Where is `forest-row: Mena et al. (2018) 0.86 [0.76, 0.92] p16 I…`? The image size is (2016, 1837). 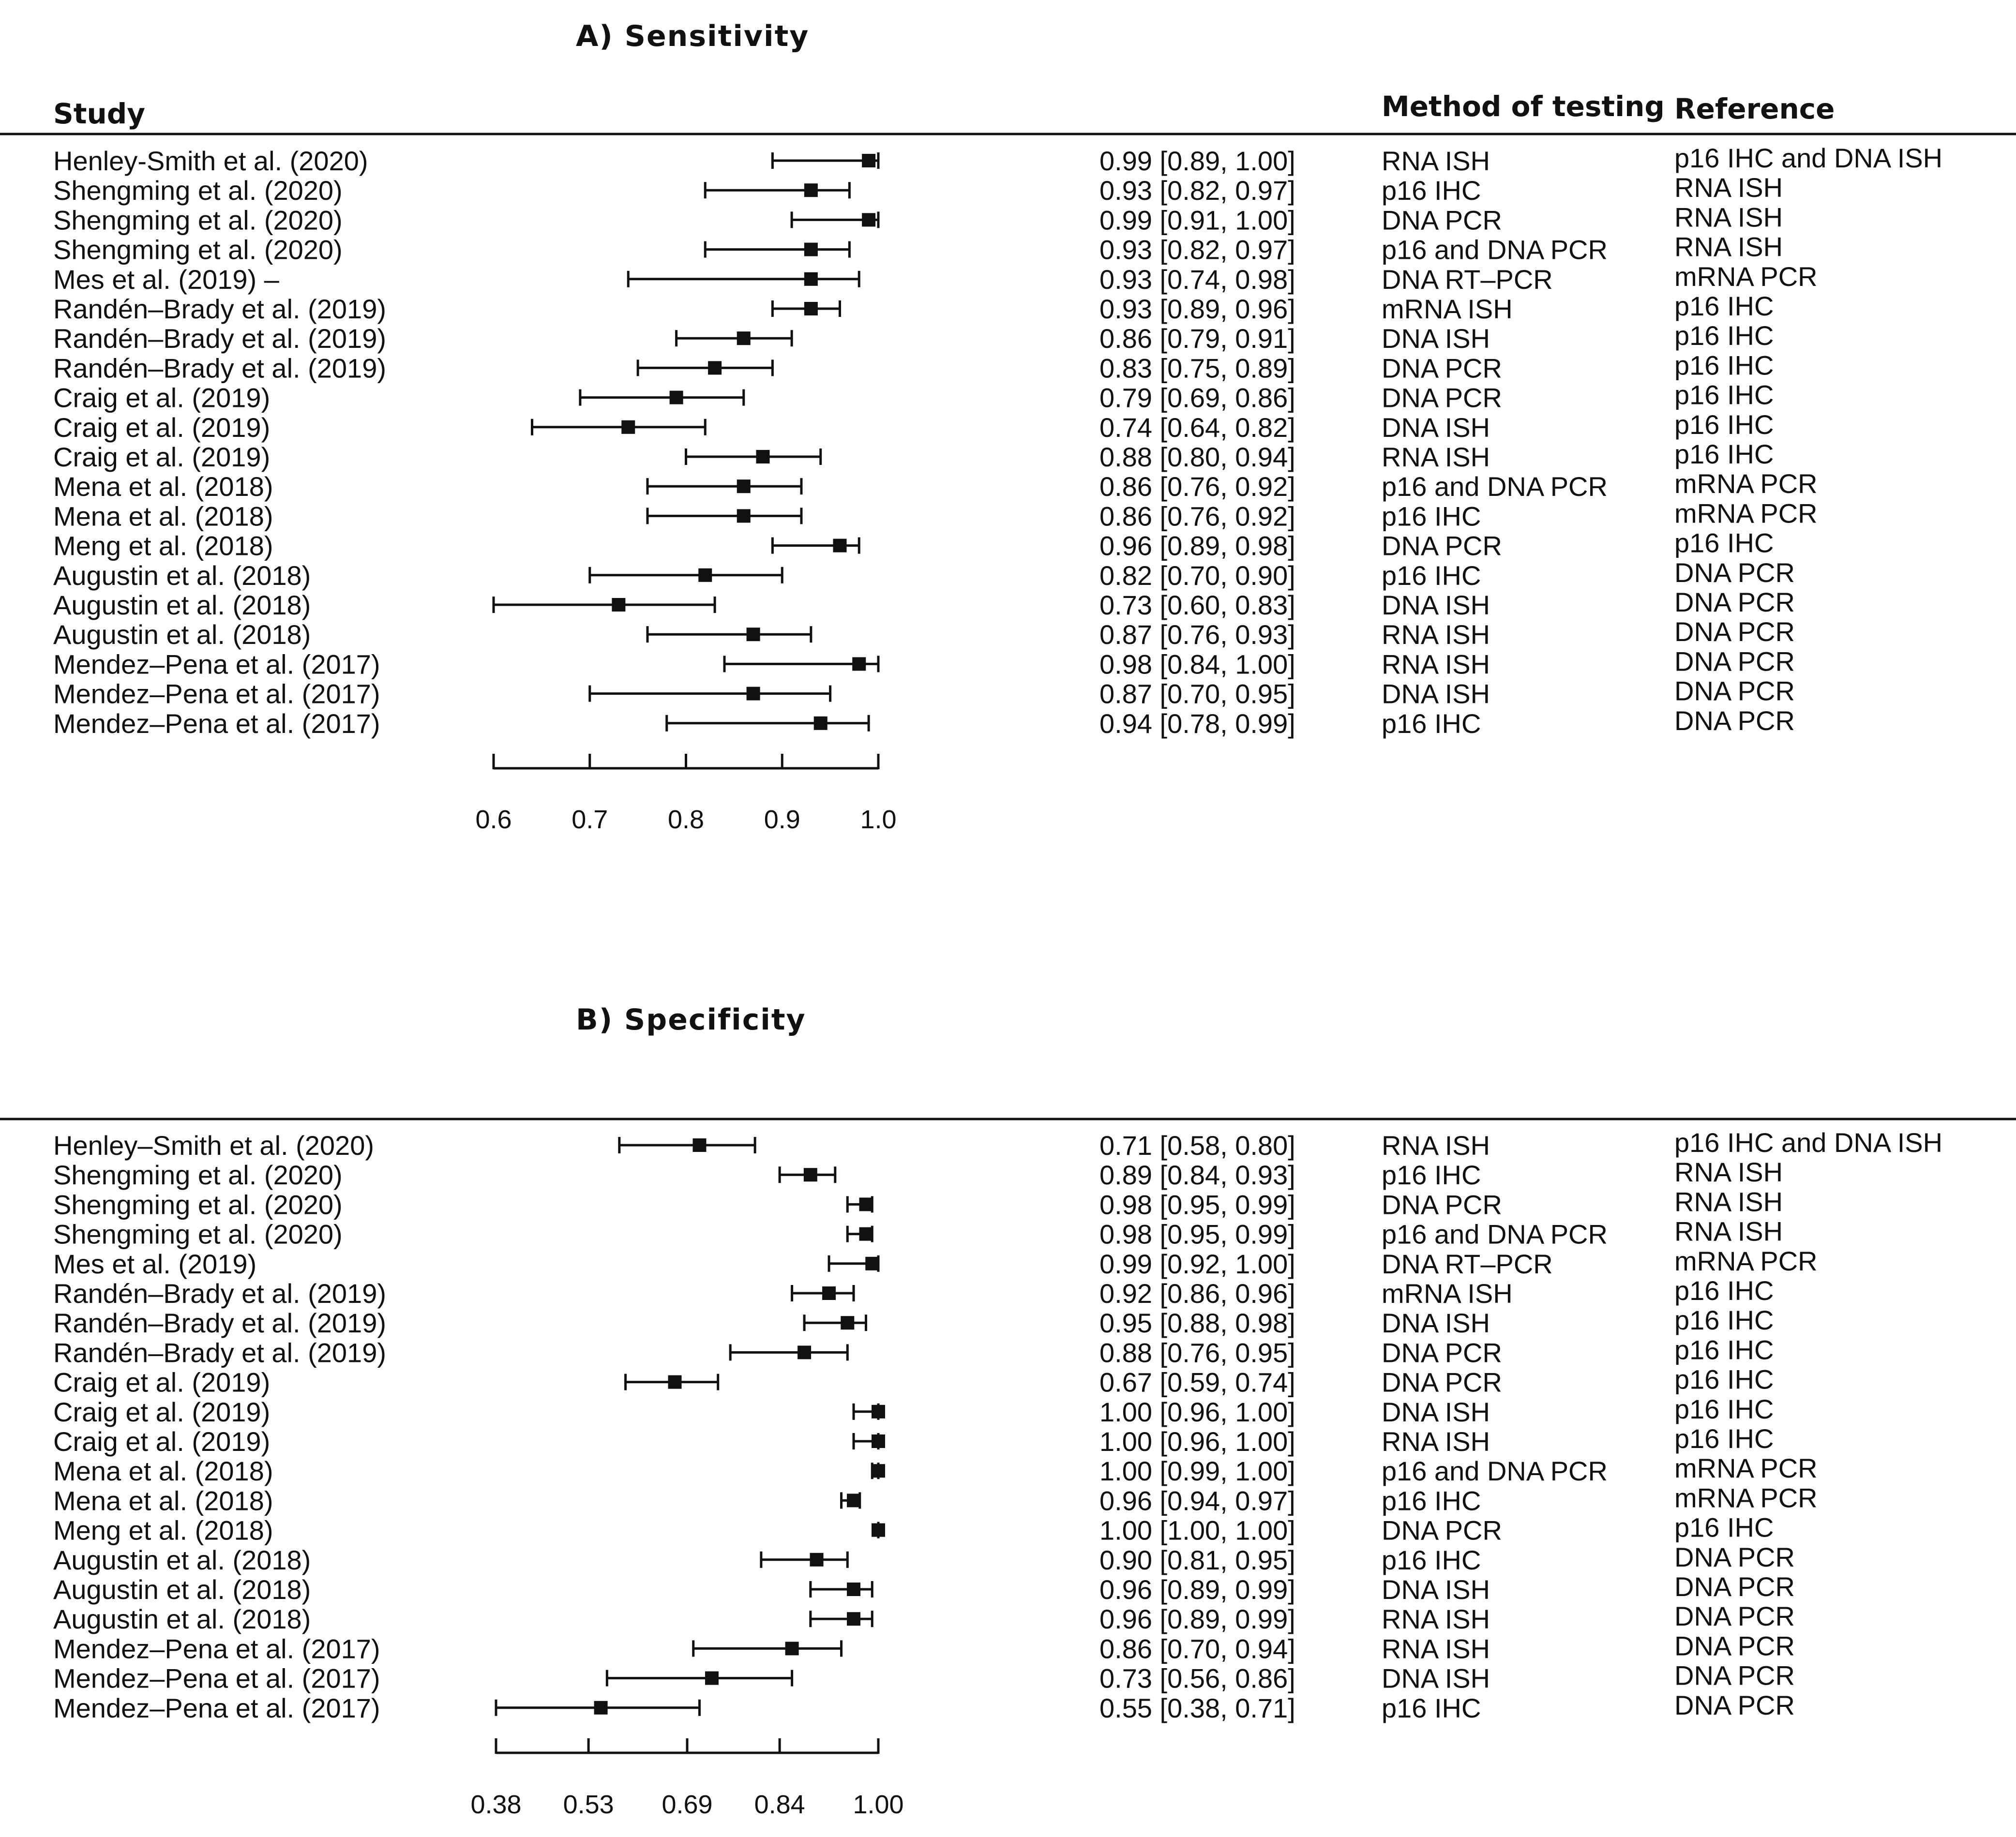
forest-row: Mena et al. (2018) 0.86 [0.76, 0.92] p16 I… is located at coordinates (936, 515).